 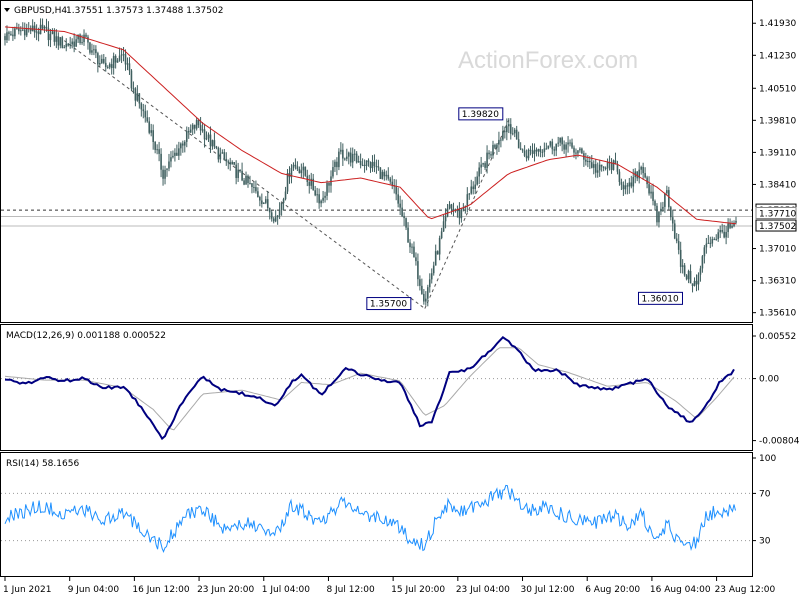 I want to click on rsi-tick-label-1: 70, so click(x=765, y=494).